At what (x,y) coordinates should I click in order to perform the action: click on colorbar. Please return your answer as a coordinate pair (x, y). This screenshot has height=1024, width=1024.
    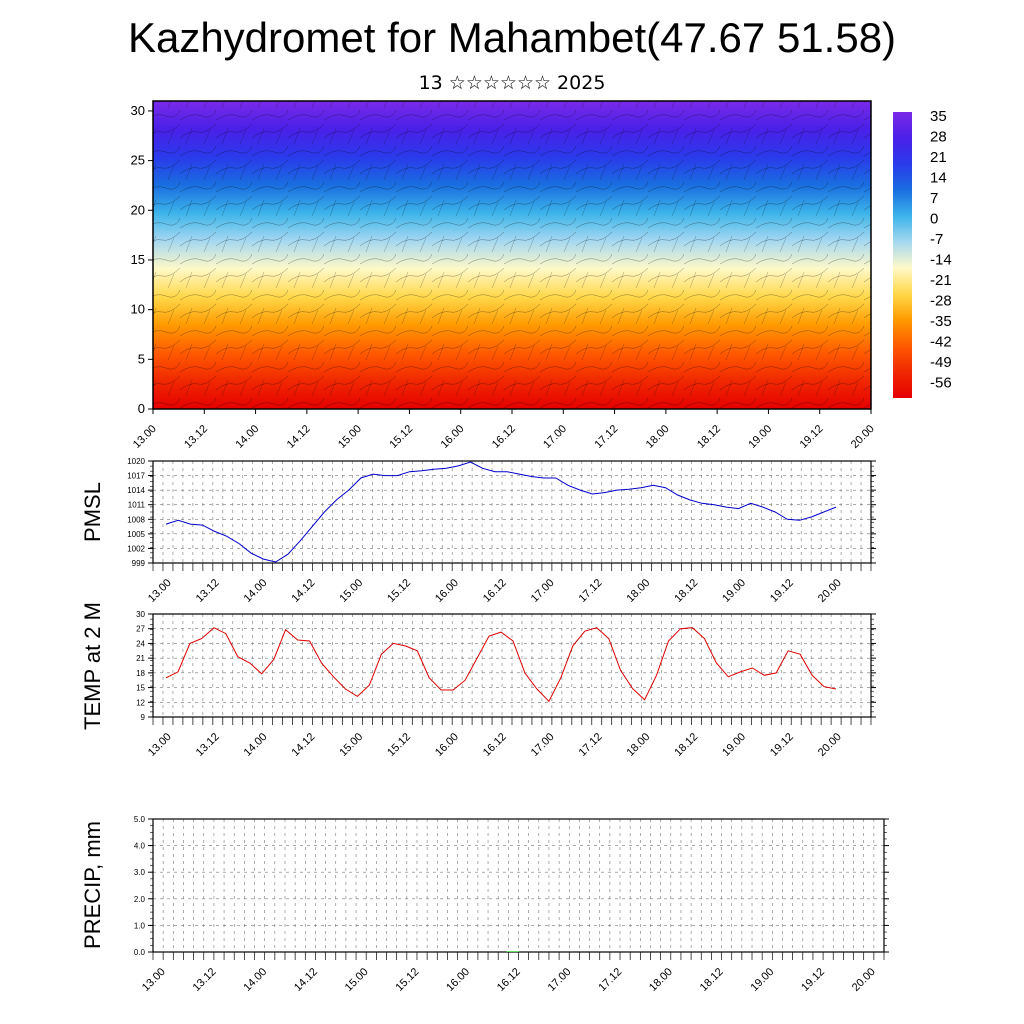
    Looking at the image, I should click on (902, 255).